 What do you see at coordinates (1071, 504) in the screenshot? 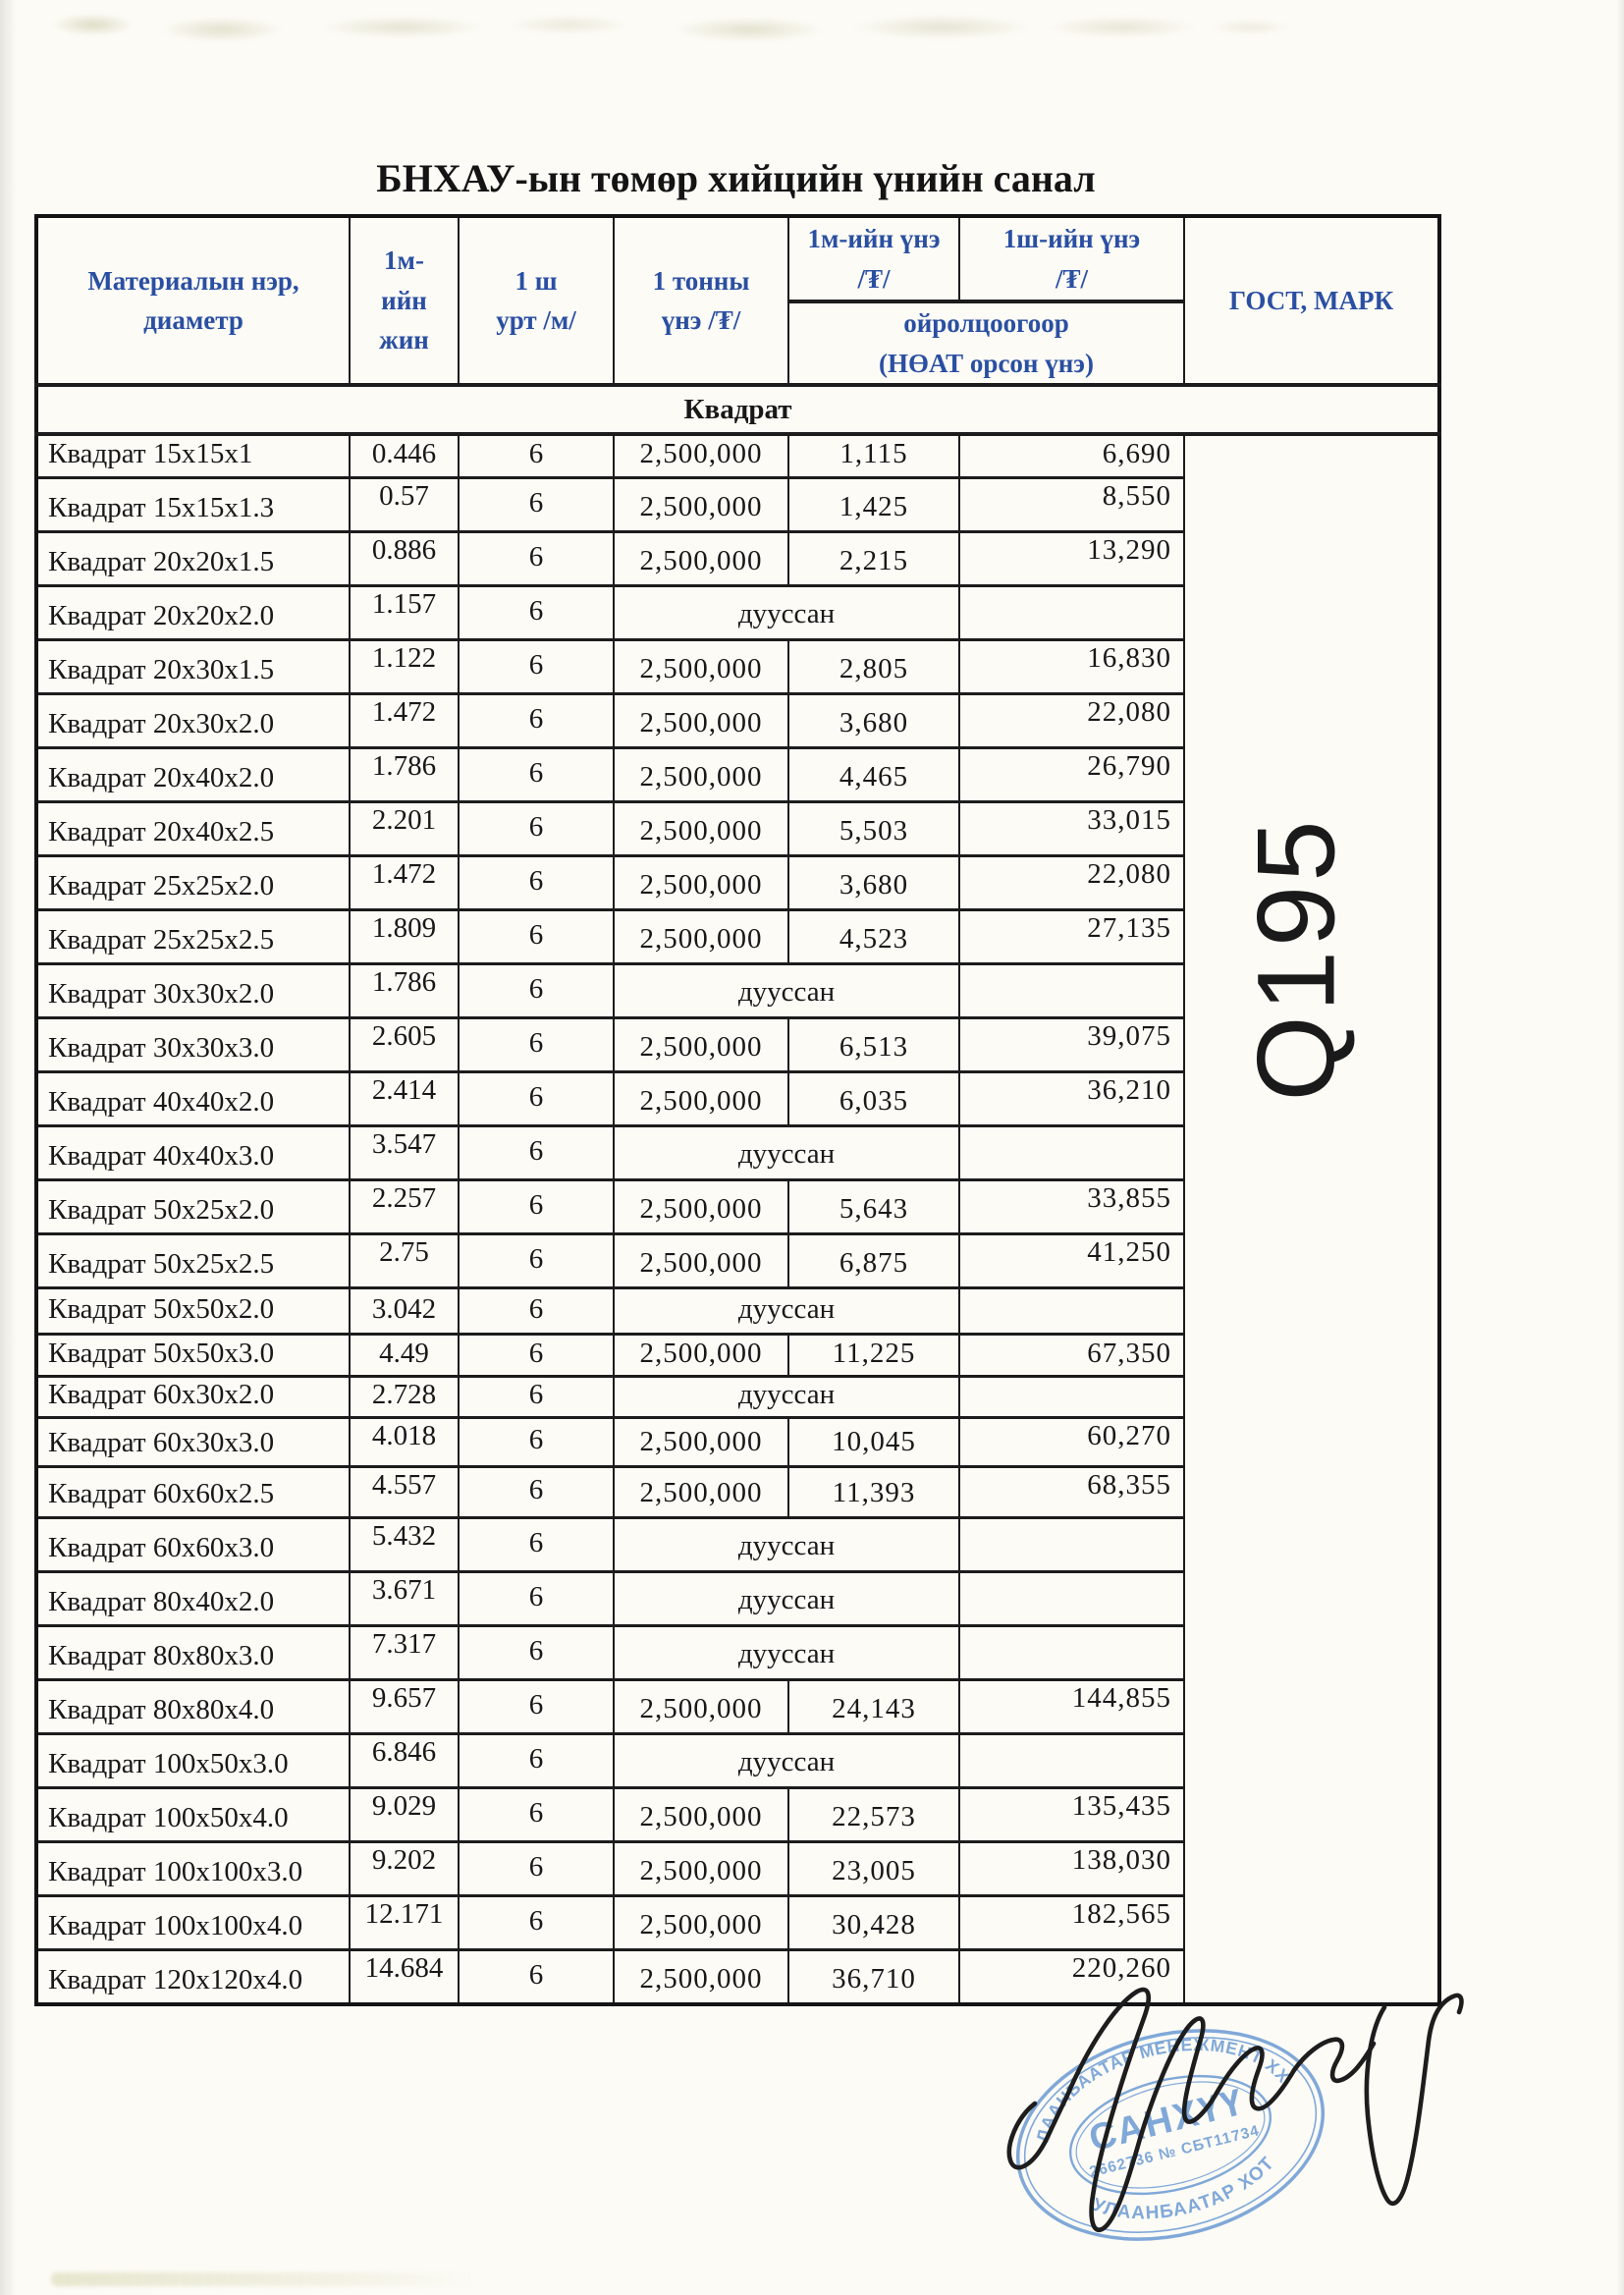
I see `price-per-piece-cell: 8,550` at bounding box center [1071, 504].